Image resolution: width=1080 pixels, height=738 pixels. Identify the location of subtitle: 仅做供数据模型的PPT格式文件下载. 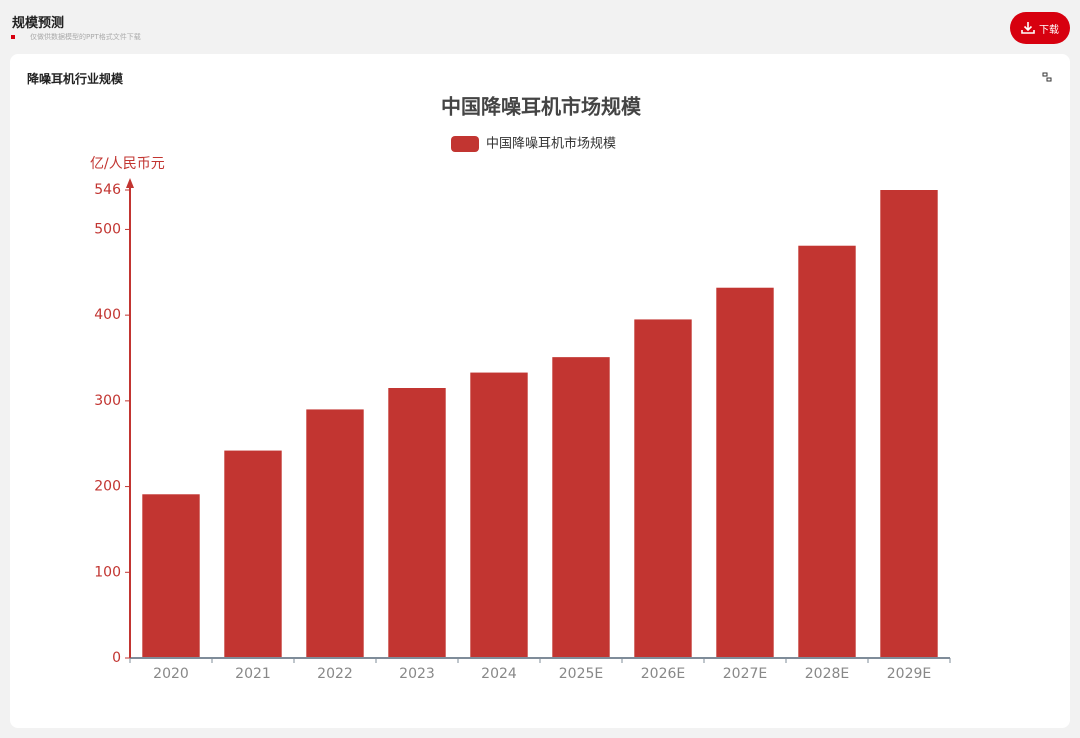
(85, 37).